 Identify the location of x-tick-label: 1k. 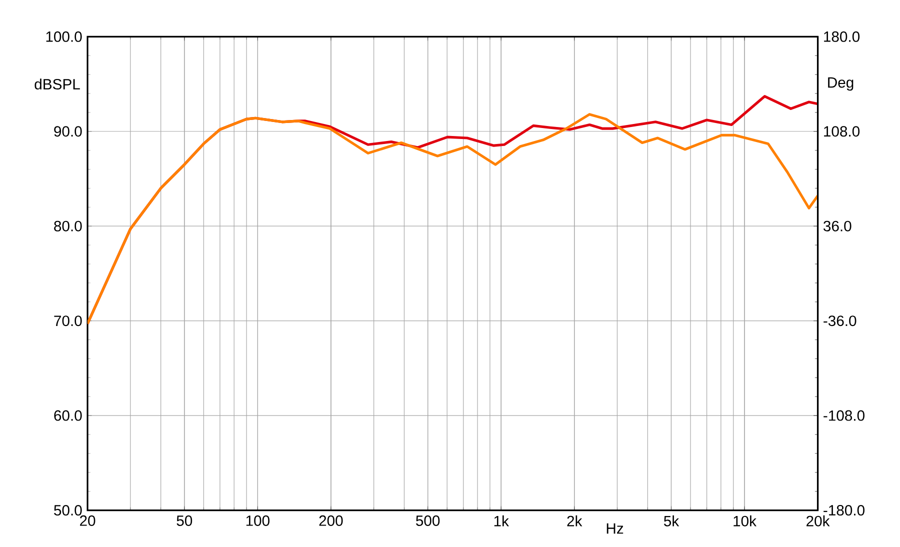
(501, 520).